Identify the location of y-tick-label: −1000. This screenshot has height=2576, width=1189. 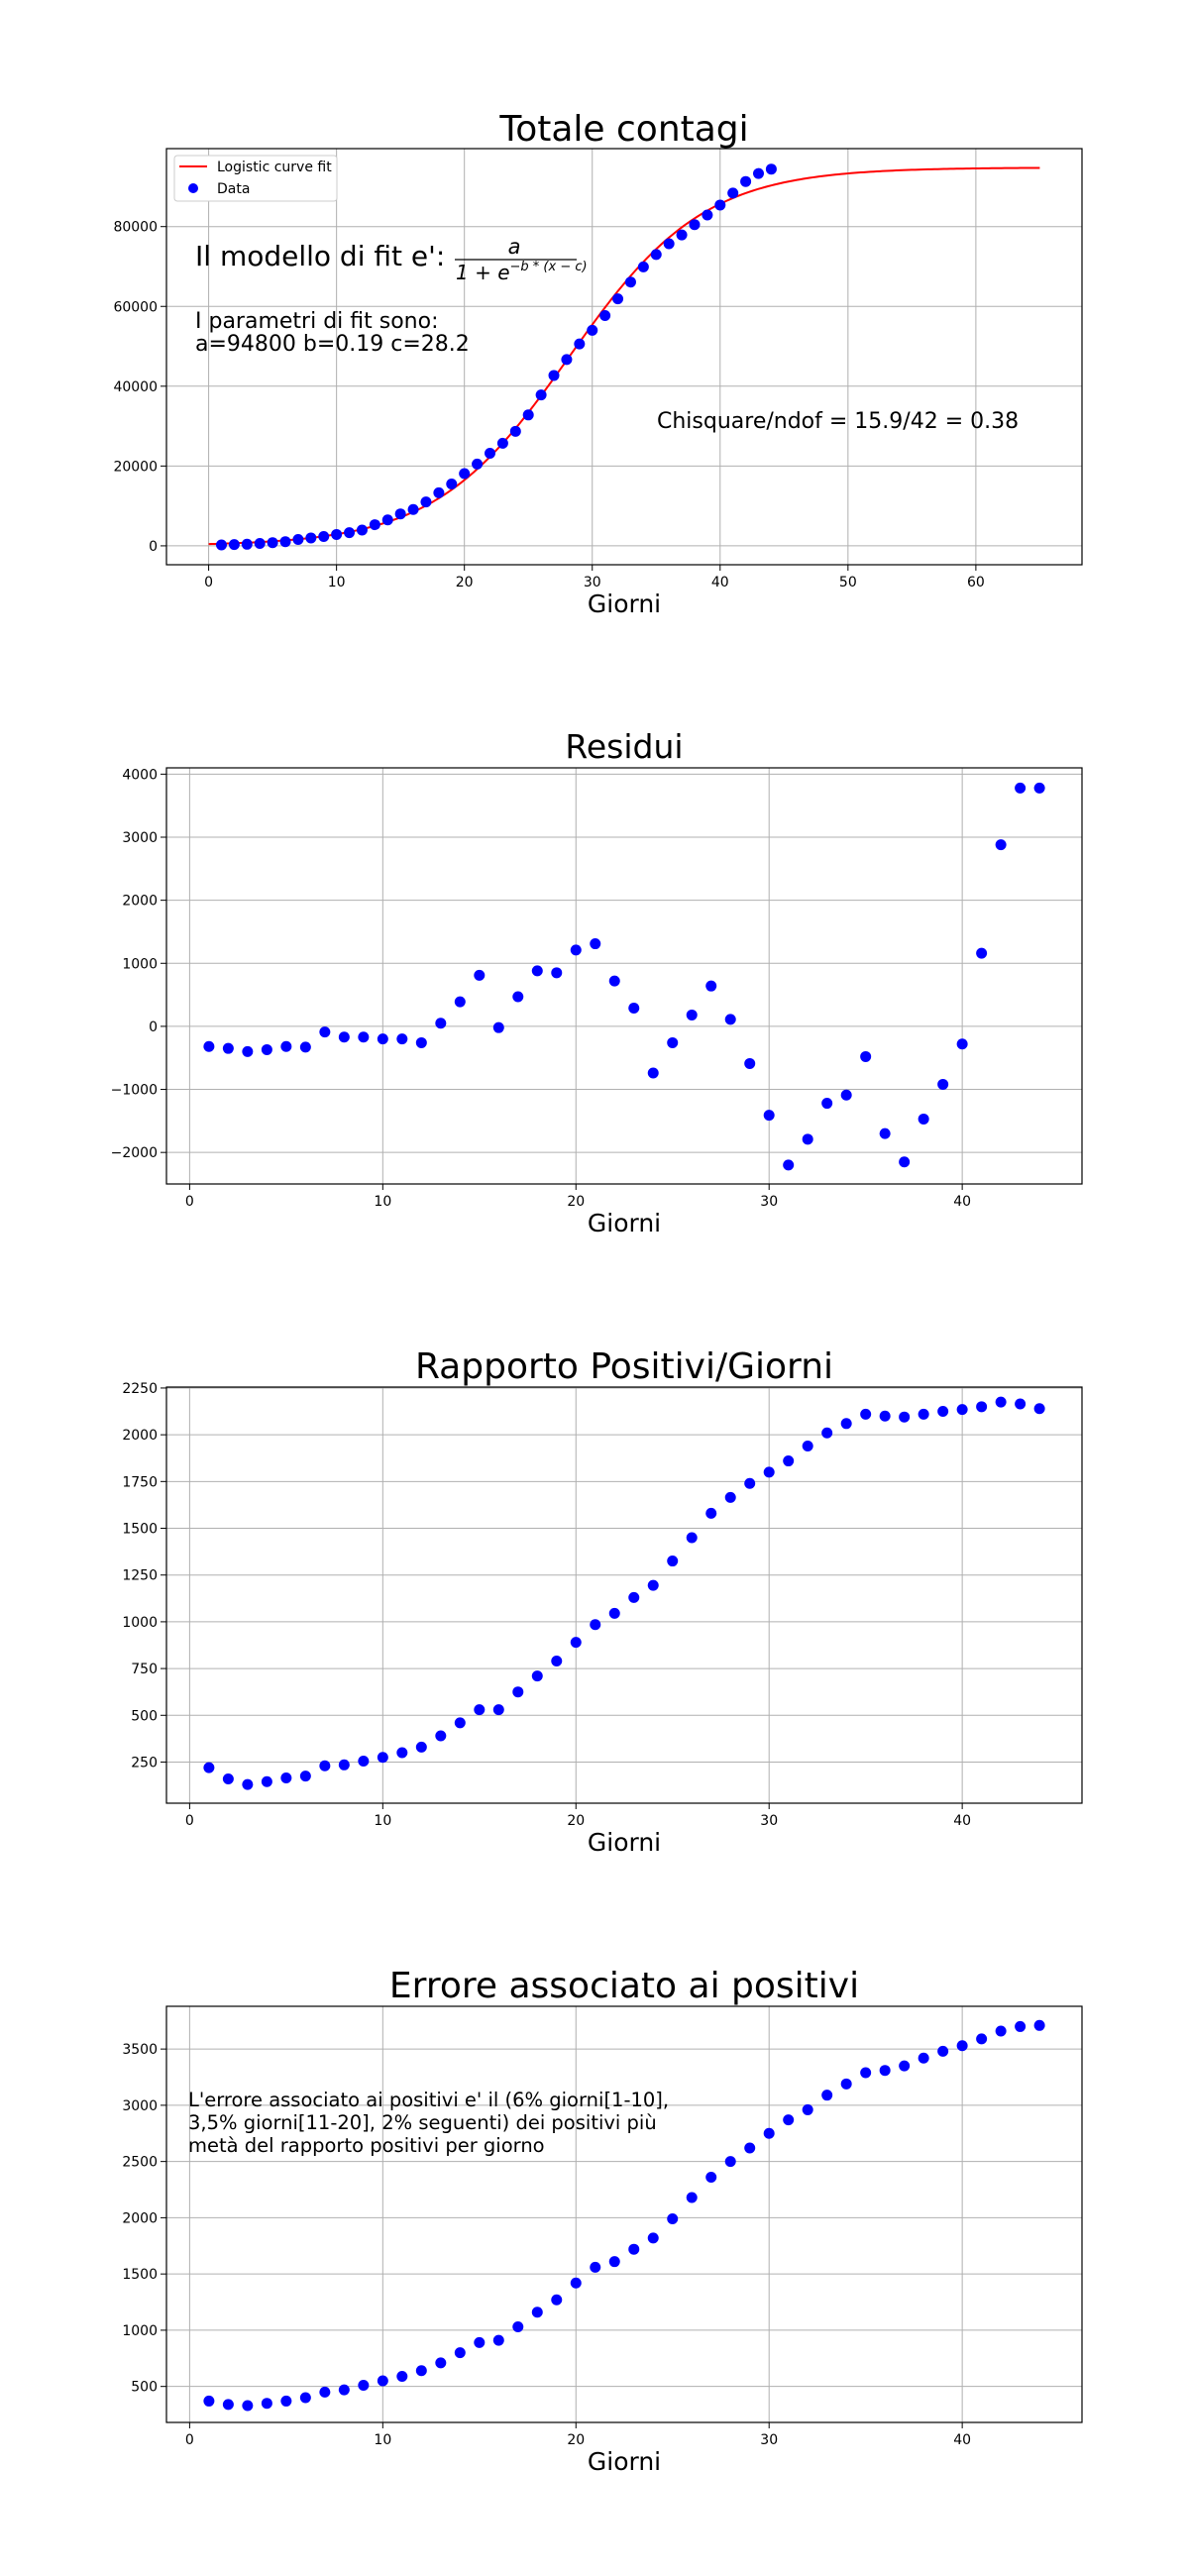
(134, 1091).